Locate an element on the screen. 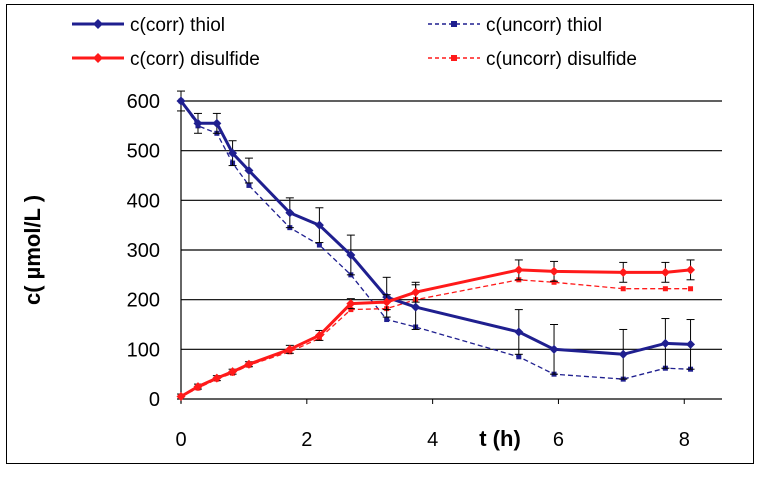 The height and width of the screenshot is (480, 762). x-tick-label-4: 4 is located at coordinates (432, 440).